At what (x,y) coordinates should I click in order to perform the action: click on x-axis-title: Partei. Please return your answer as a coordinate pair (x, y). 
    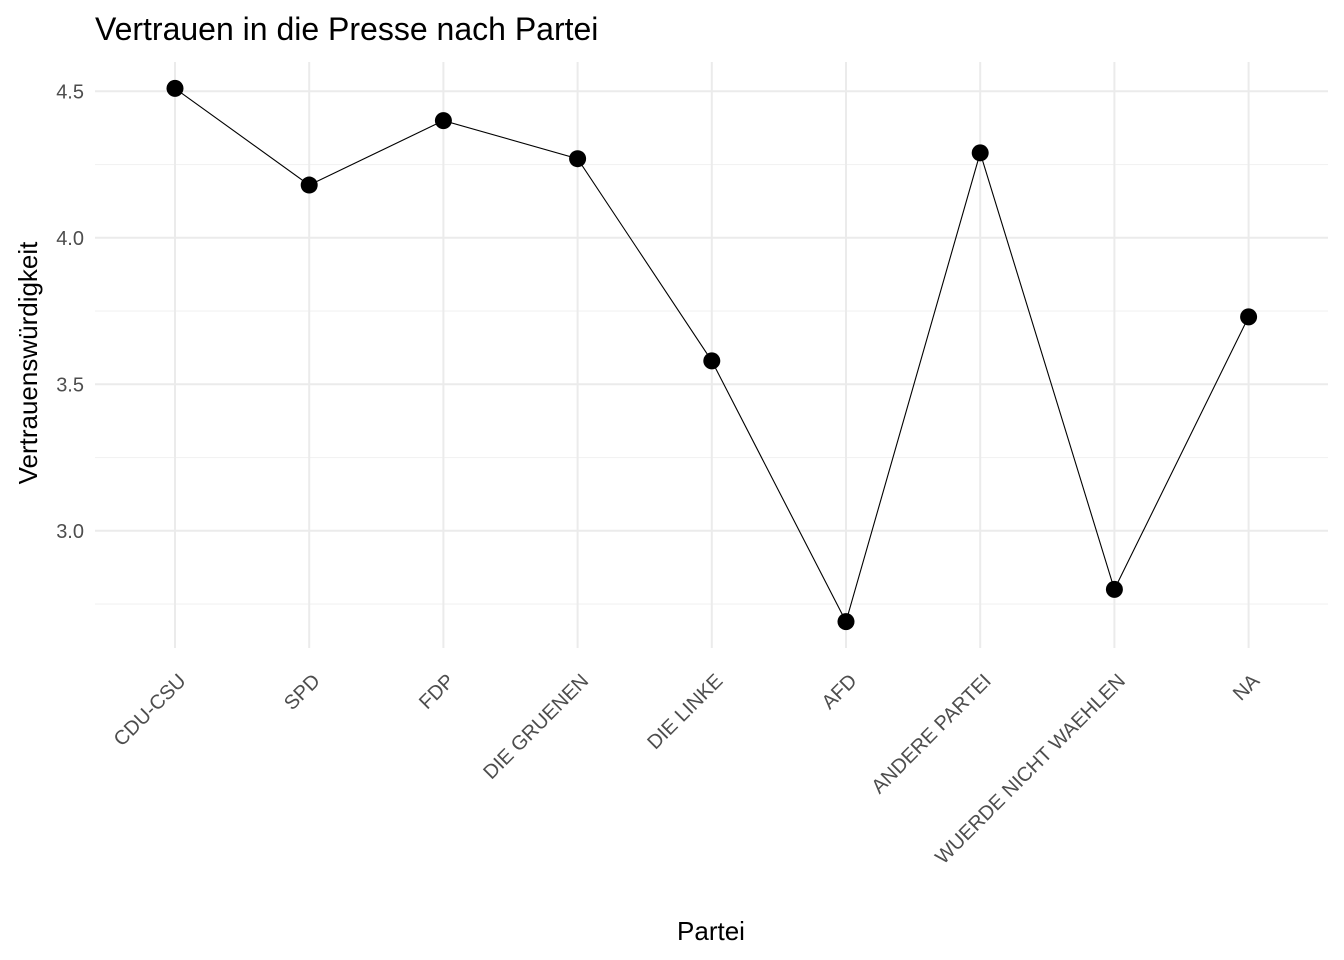
    Looking at the image, I should click on (711, 931).